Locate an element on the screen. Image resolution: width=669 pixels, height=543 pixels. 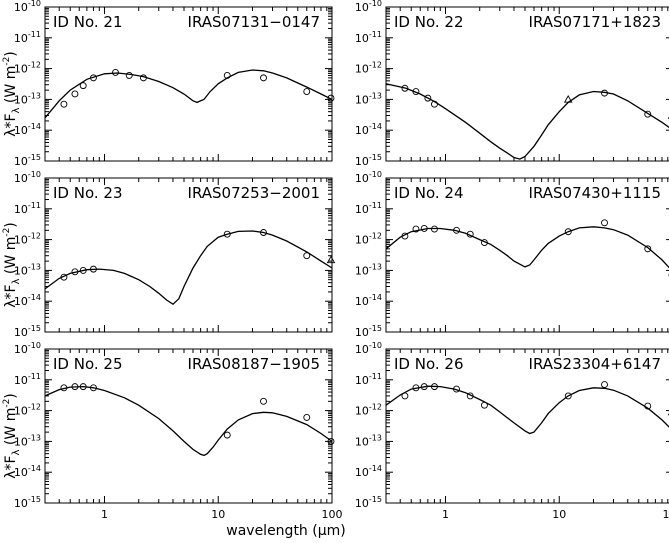
panel-id-label: ID No. 21 is located at coordinates (88, 22).